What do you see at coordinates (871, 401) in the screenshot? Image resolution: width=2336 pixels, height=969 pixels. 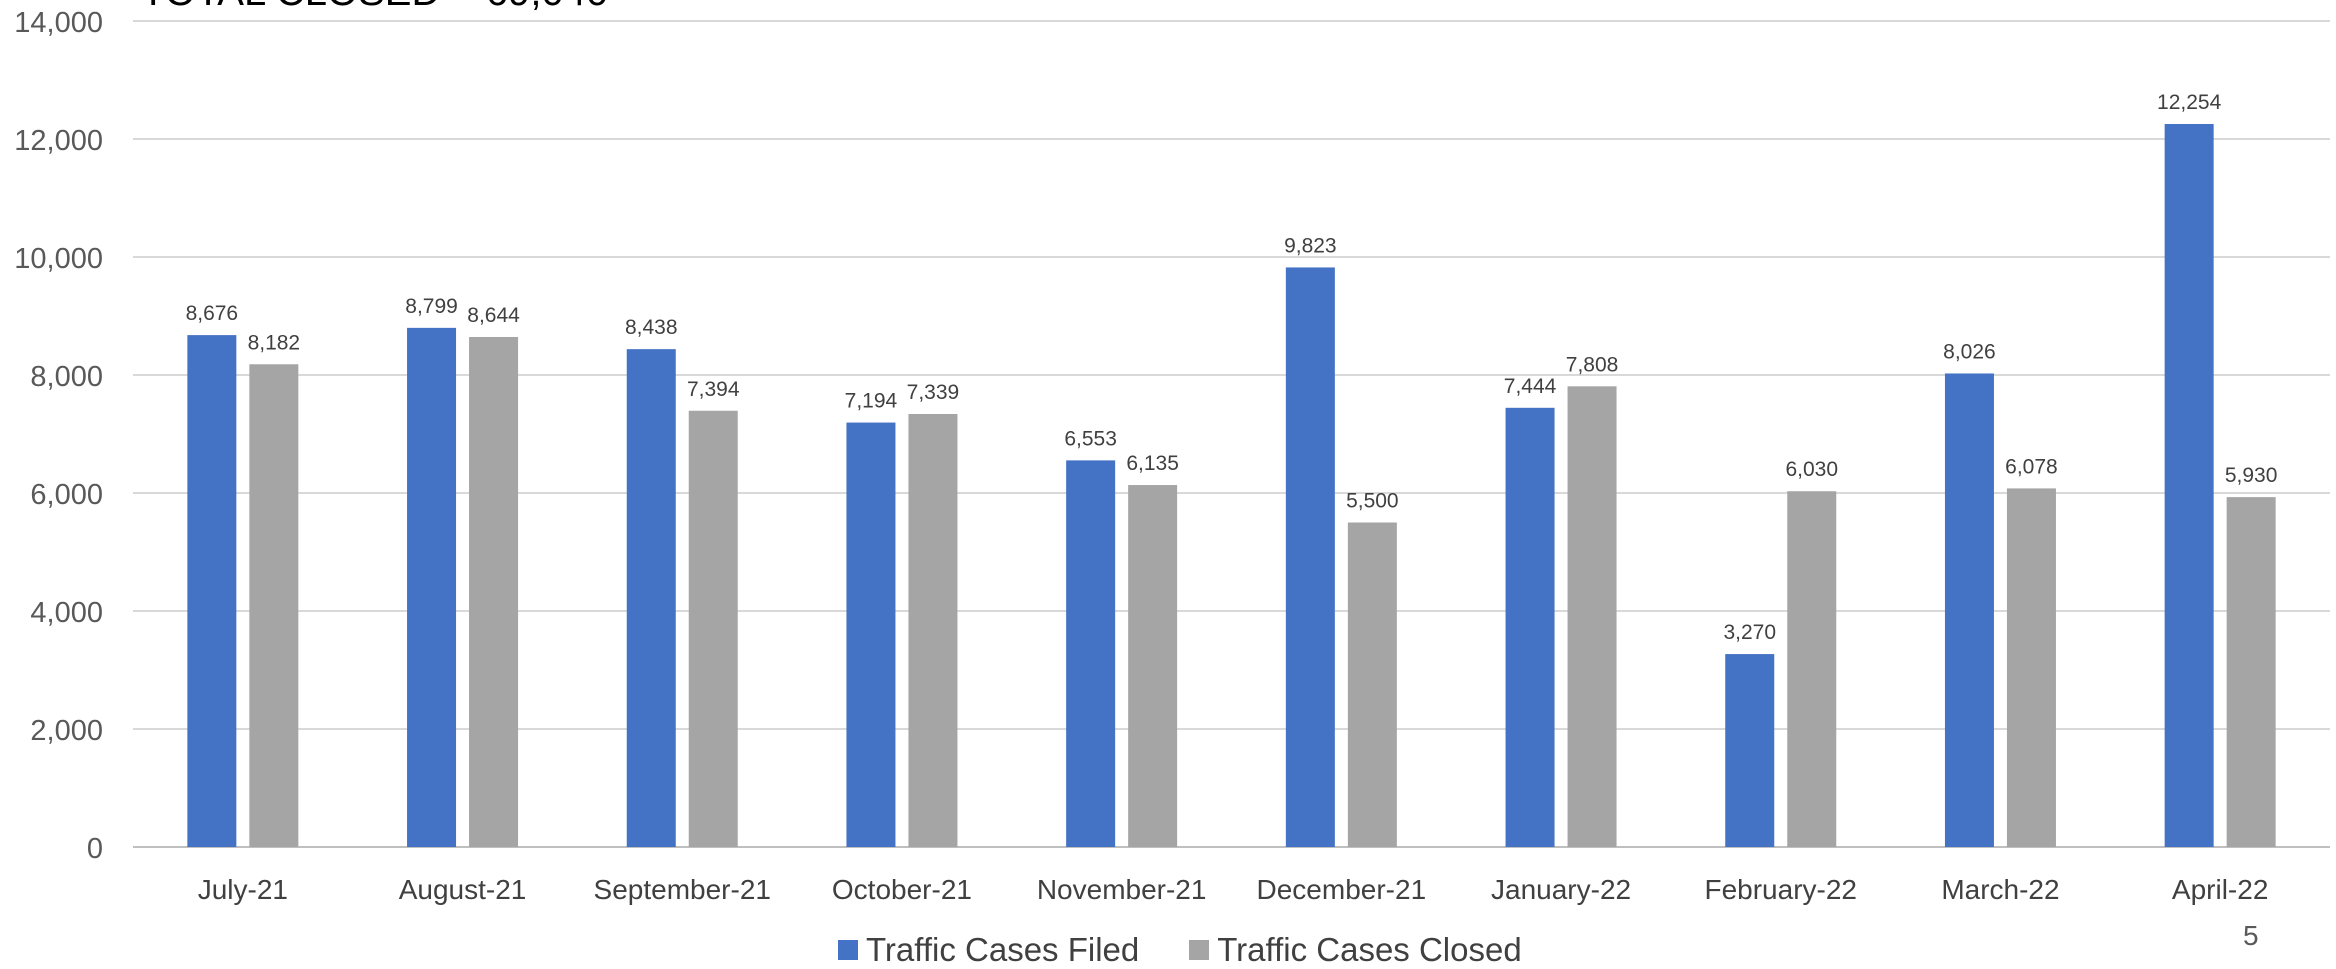 I see `data-label-filed: 7,194` at bounding box center [871, 401].